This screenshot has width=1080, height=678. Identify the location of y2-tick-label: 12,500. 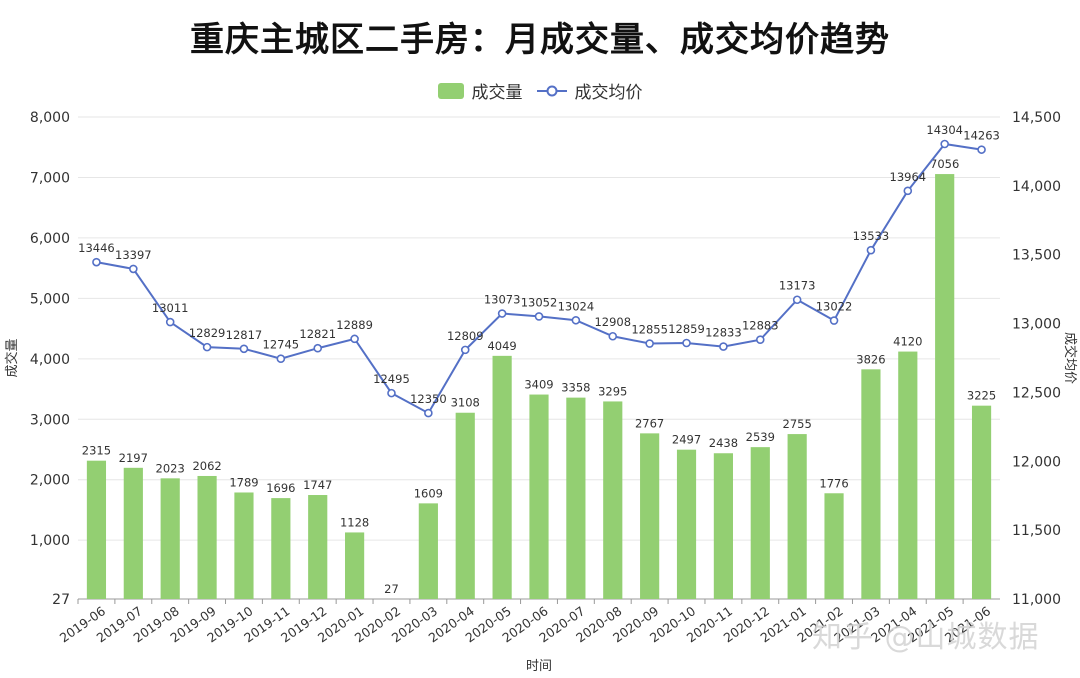
(1036, 393).